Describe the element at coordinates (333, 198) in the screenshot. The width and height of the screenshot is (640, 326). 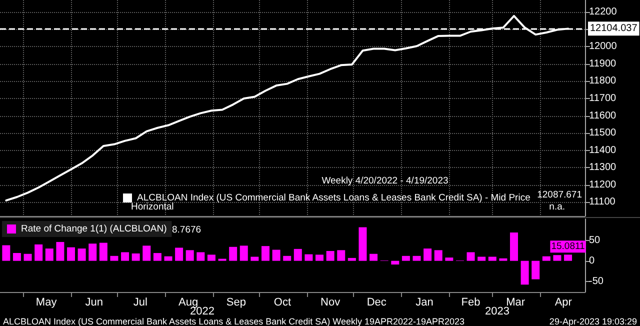
I see `legend-label: ALCBLOAN Index (US Commercial Bank Assets Loans & Leases Bank Credit SA) - Mid Price` at that location.